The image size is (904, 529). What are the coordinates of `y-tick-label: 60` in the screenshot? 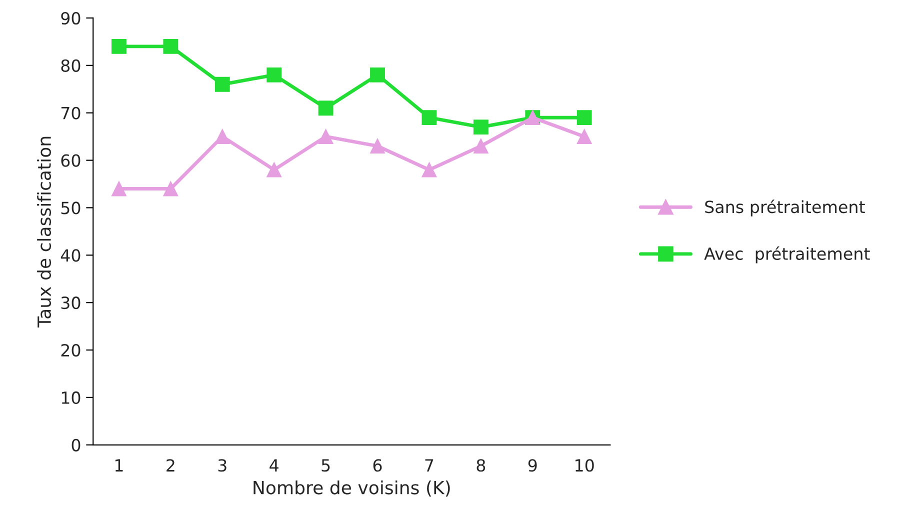 It's located at (70, 160).